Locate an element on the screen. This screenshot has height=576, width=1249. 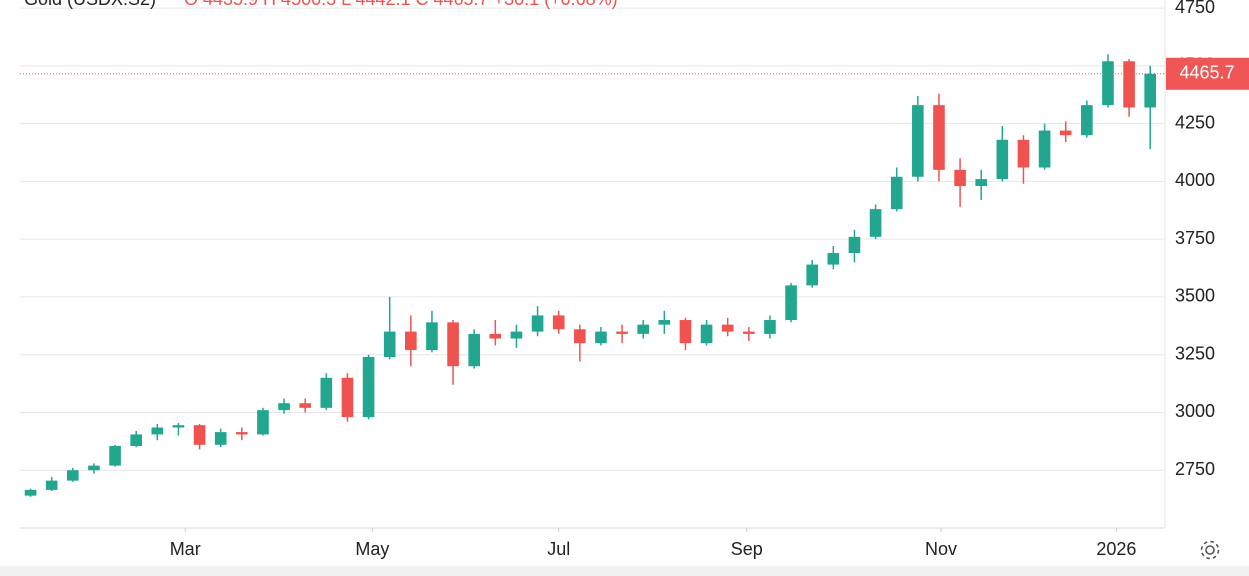
last-price-label: 4465.7 is located at coordinates (1206, 73).